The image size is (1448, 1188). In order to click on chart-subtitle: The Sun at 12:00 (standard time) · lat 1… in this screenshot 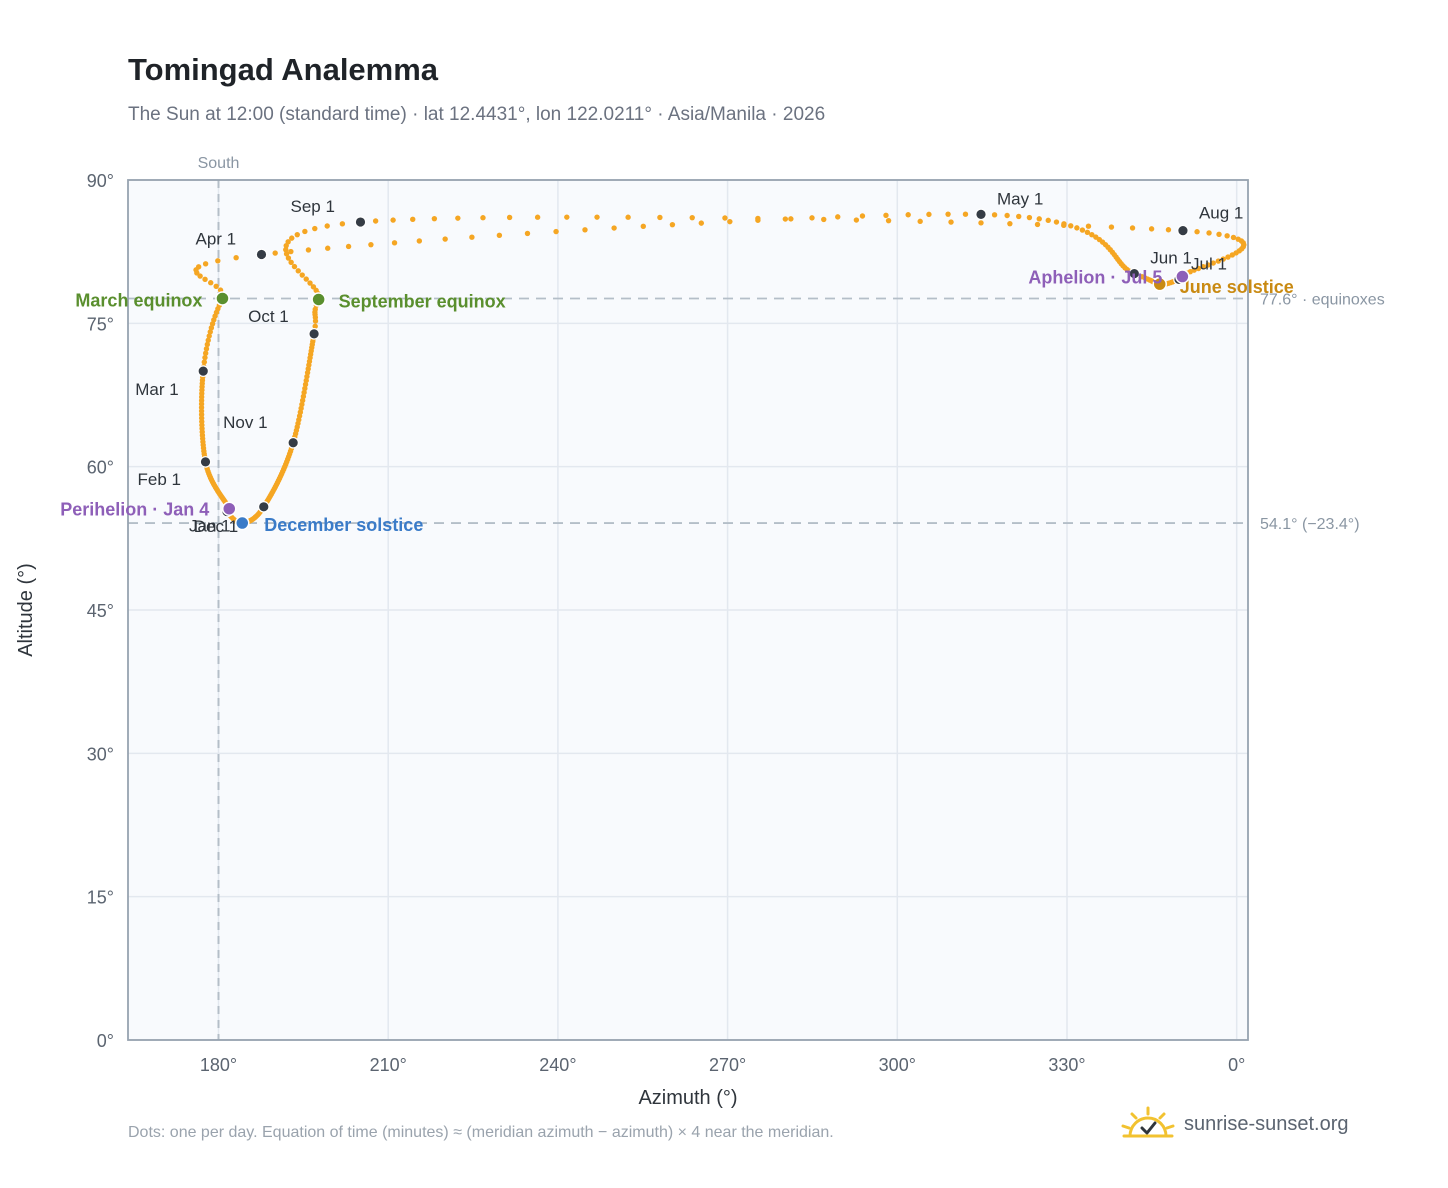, I will do `click(477, 114)`.